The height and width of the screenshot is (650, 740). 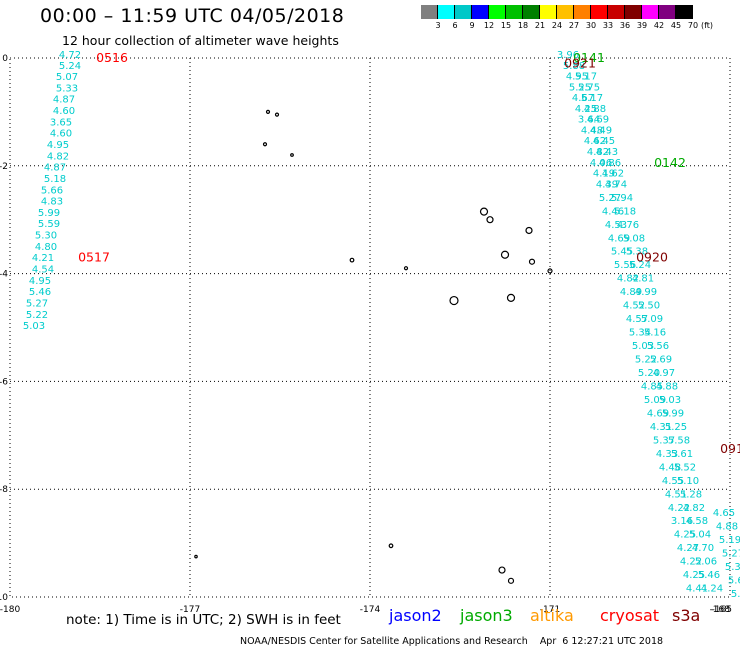 What do you see at coordinates (649, 373) in the screenshot?
I see `swh-value: 5.20` at bounding box center [649, 373].